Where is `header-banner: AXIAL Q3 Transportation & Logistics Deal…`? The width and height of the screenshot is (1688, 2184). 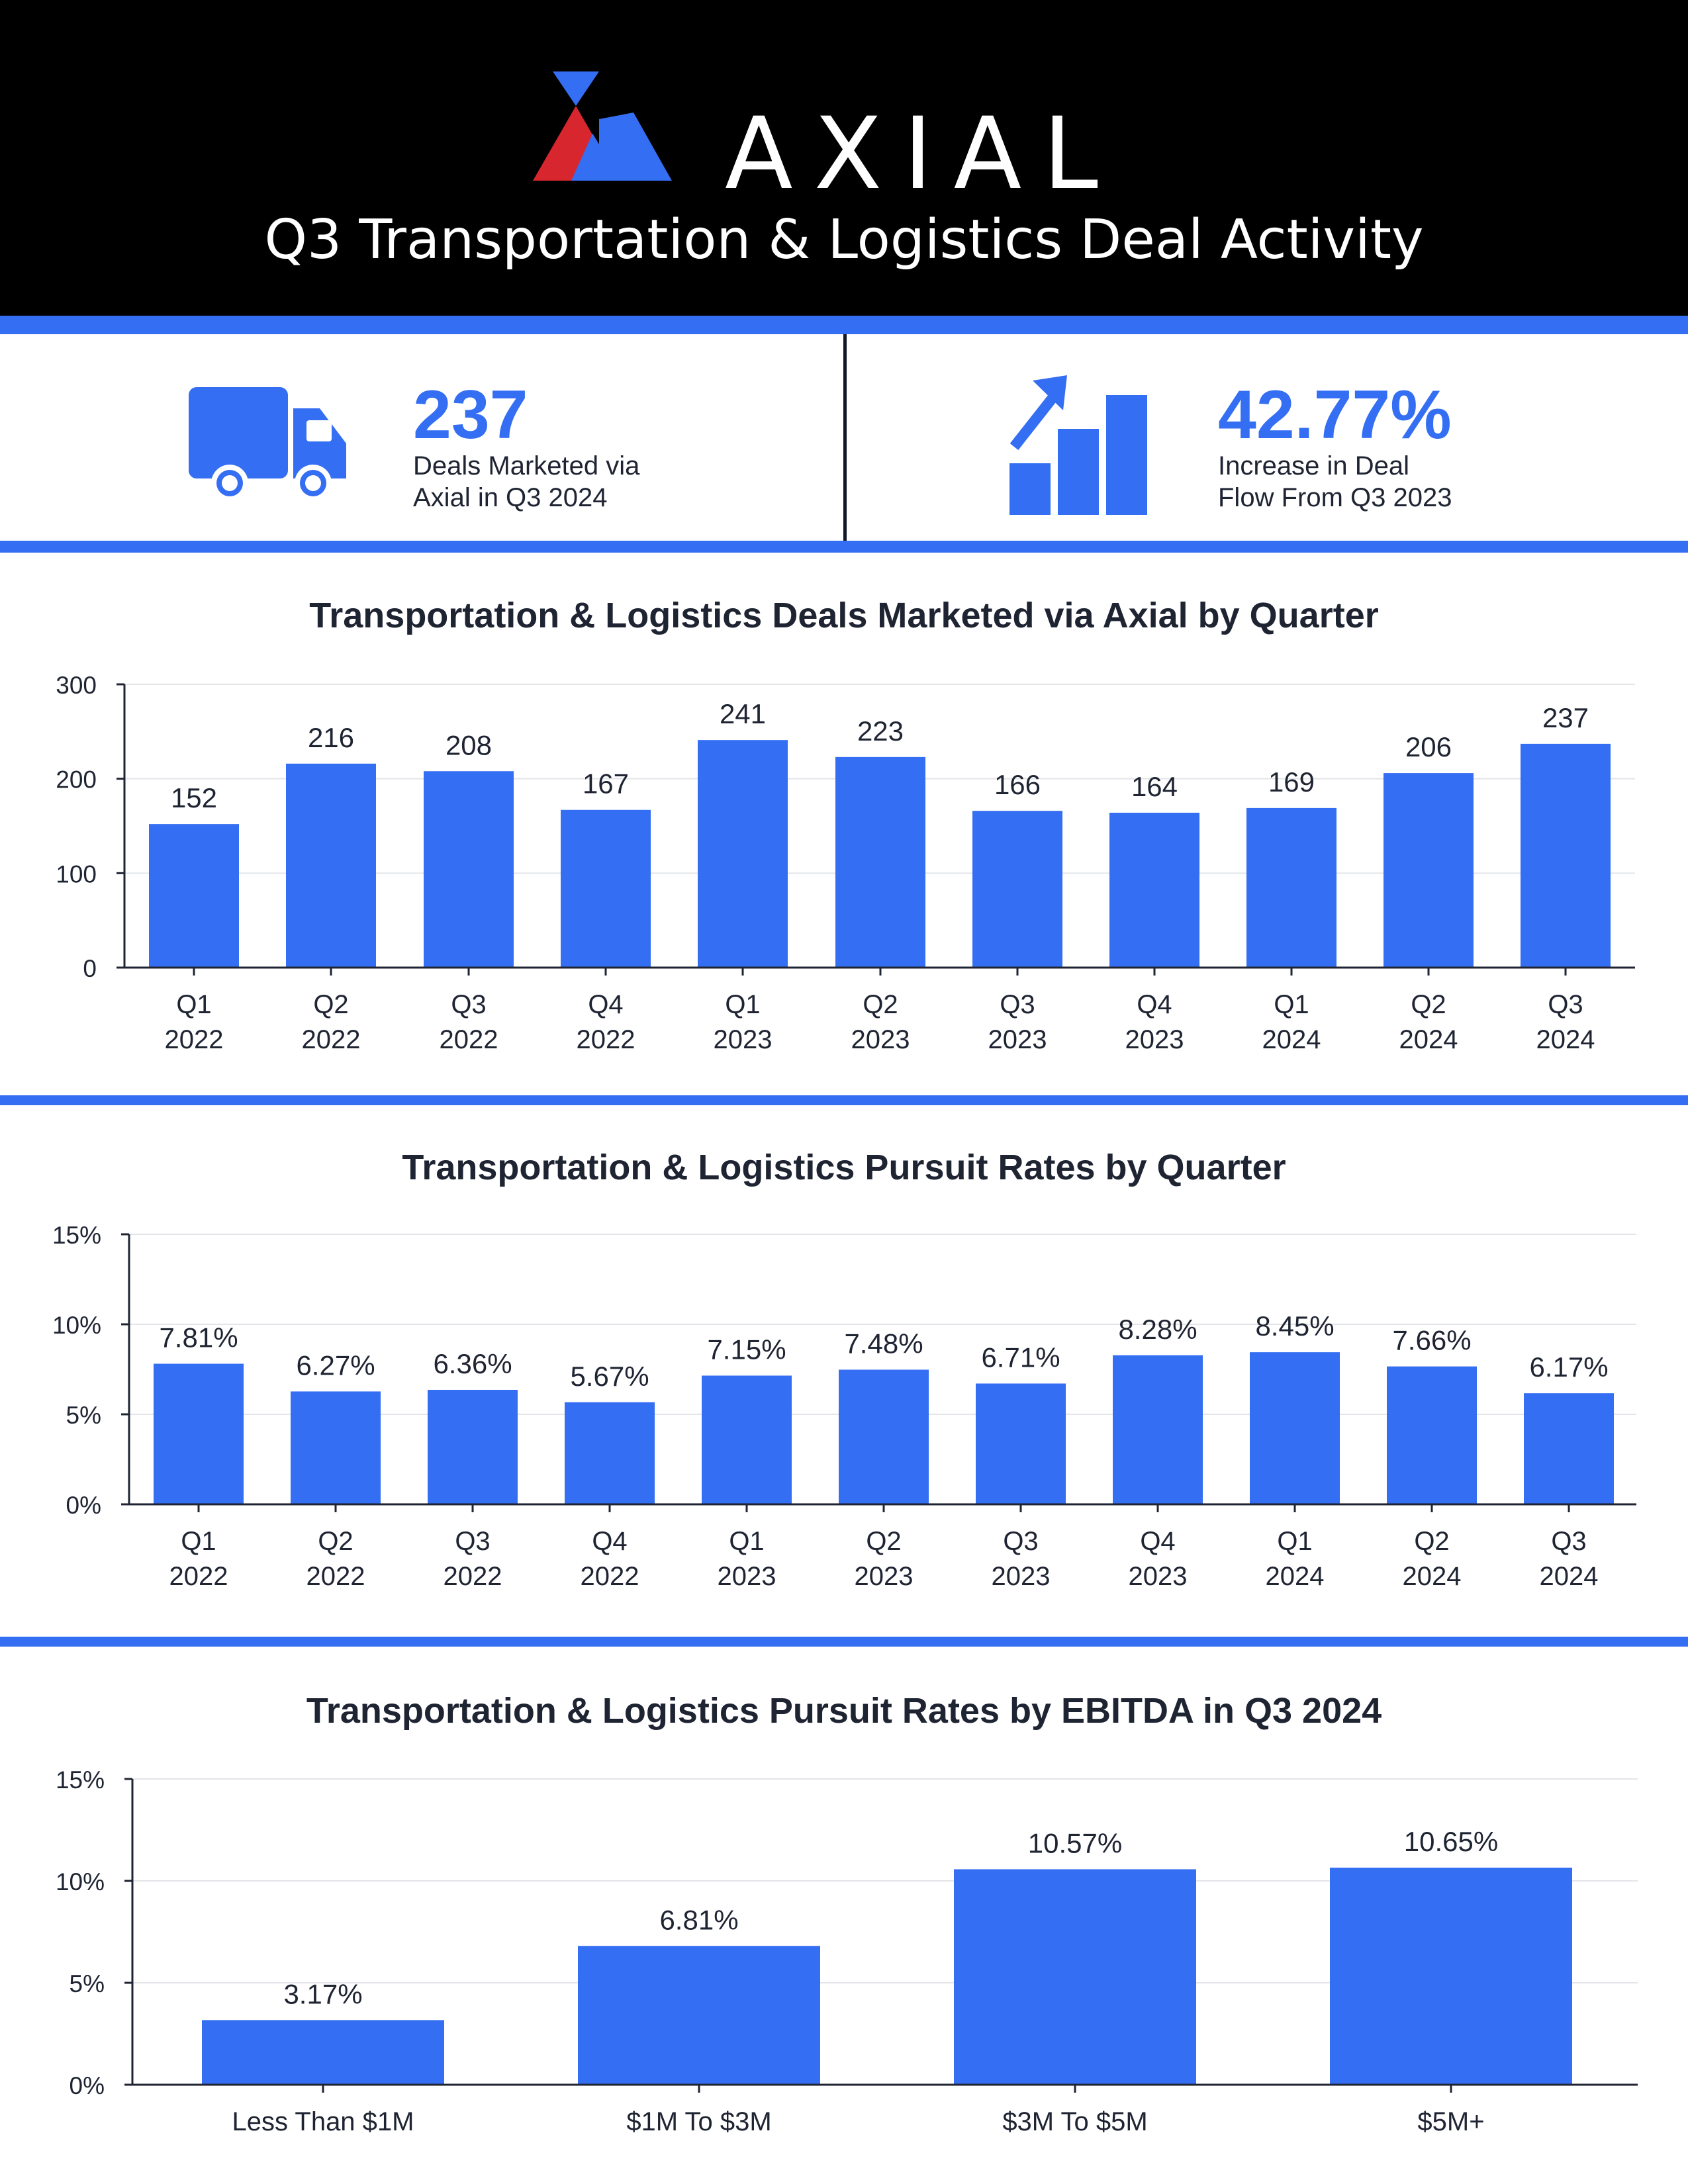 header-banner: AXIAL Q3 Transportation & Logistics Deal… is located at coordinates (844, 158).